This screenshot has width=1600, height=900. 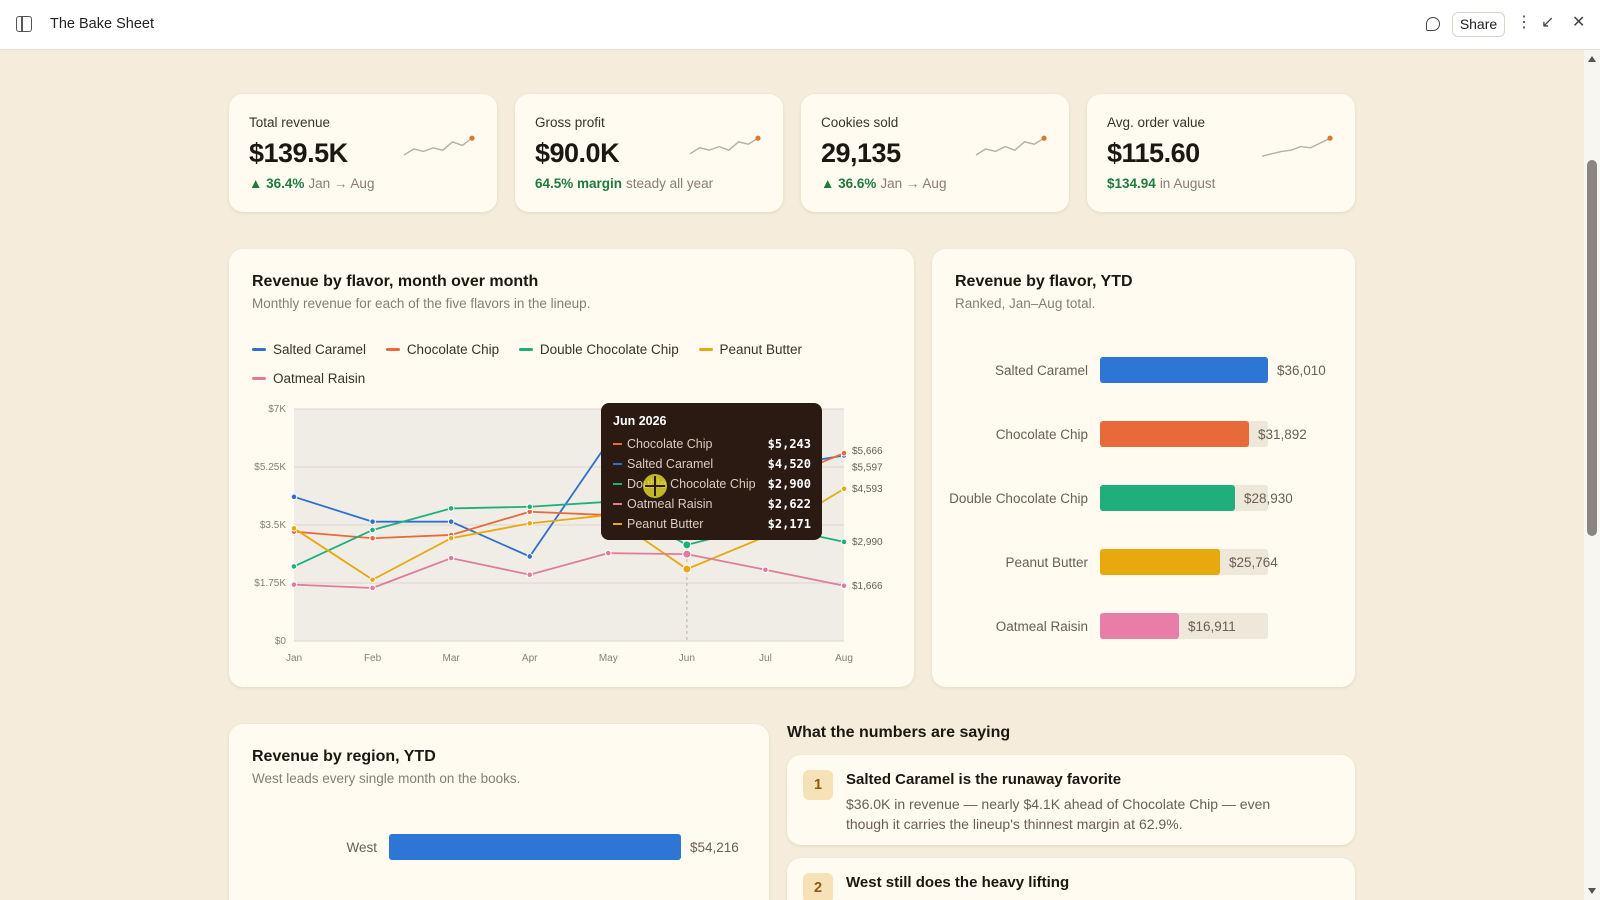 I want to click on bar-category-label: Oatmeal Raisin, so click(x=1041, y=626).